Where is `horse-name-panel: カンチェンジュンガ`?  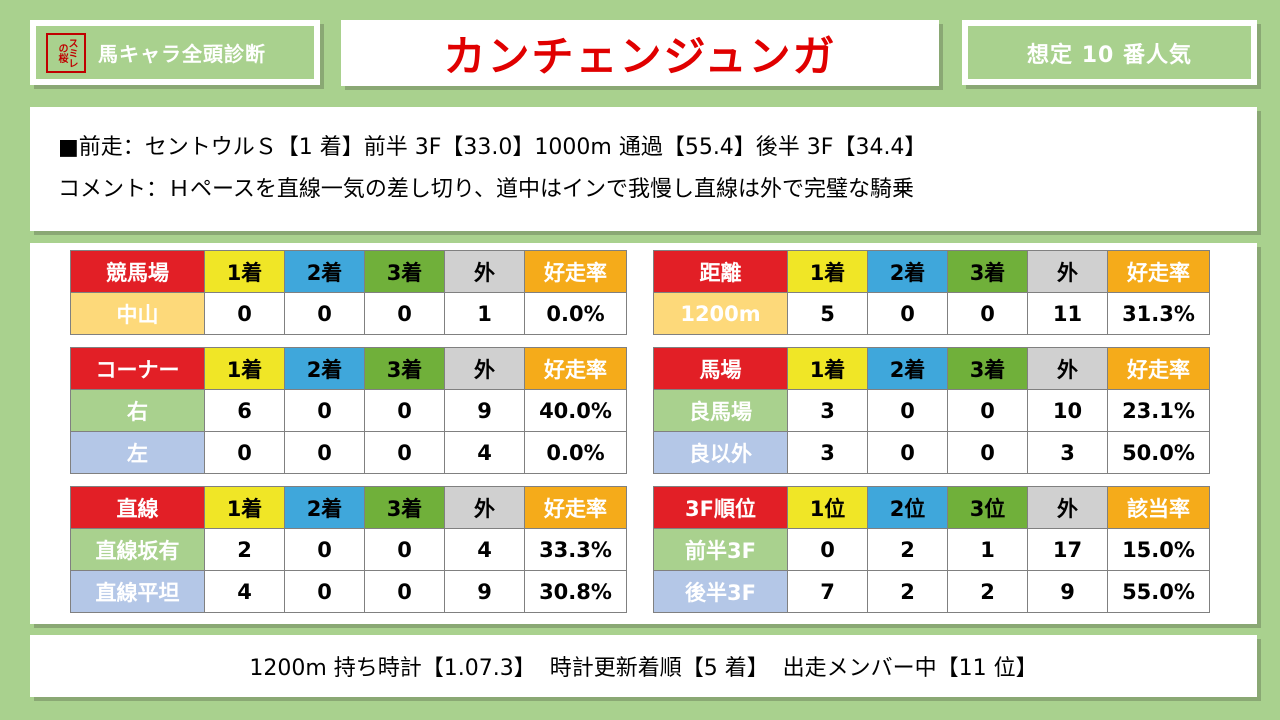
horse-name-panel: カンチェンジュンガ is located at coordinates (640, 53).